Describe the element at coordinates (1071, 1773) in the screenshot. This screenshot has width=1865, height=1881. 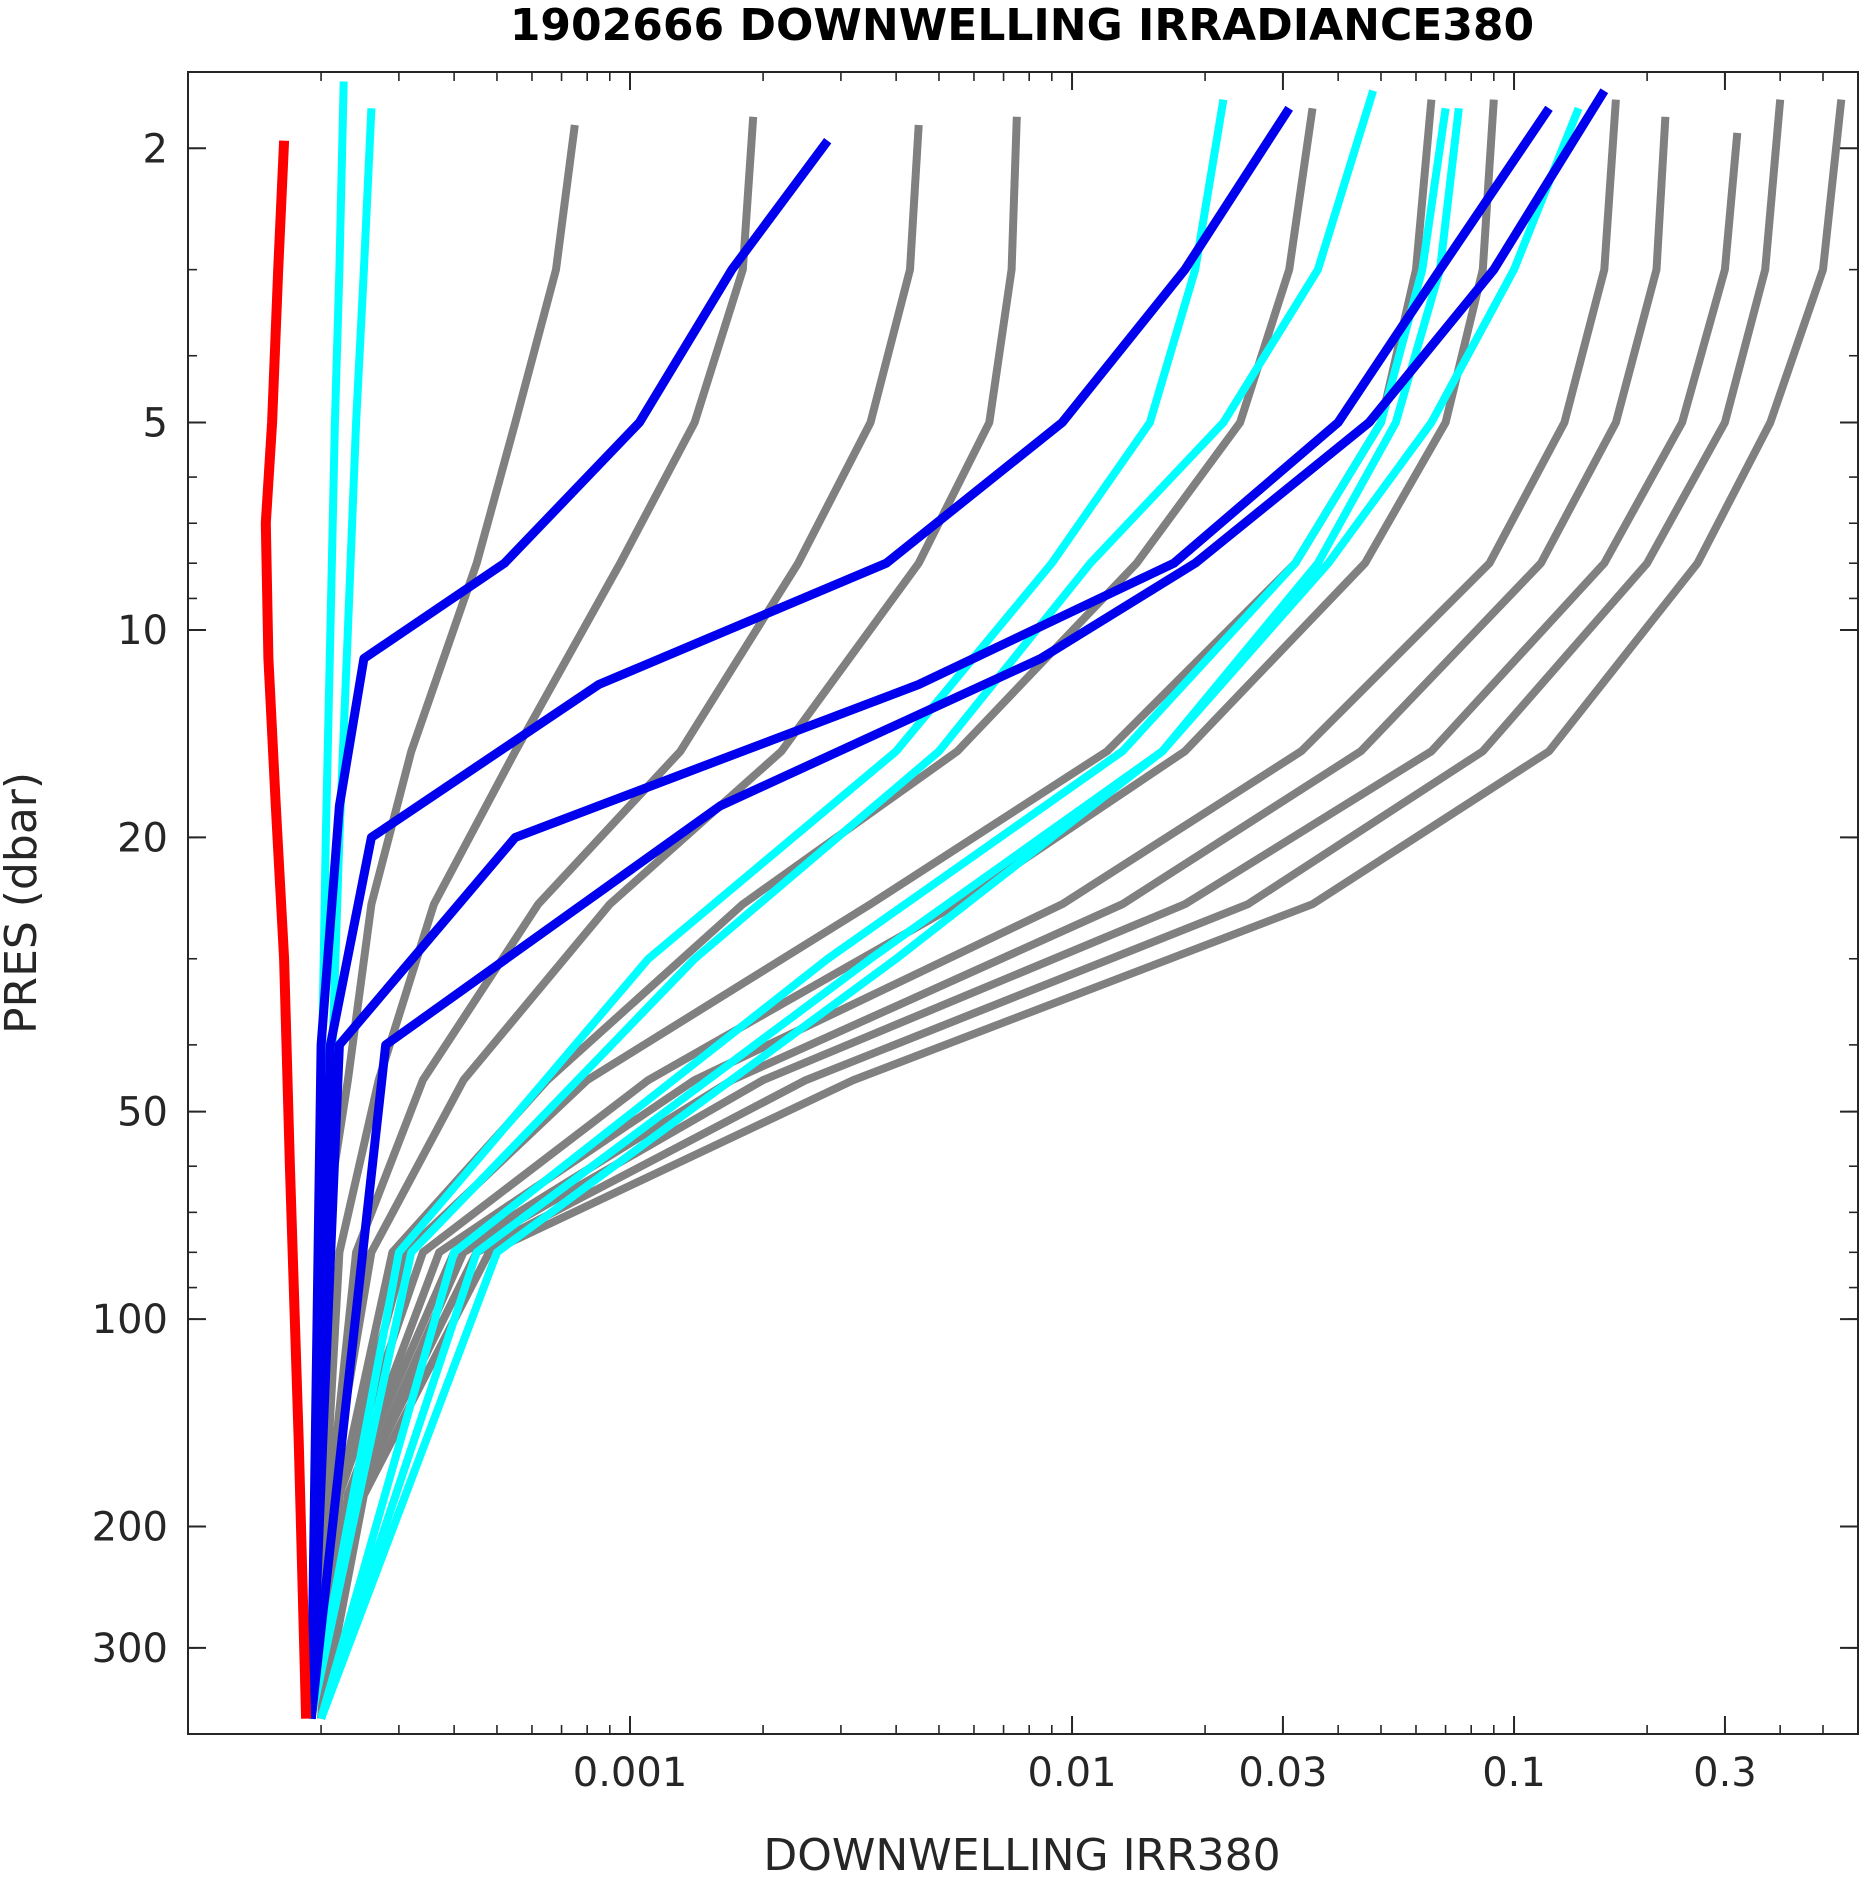
I see `x-tick-label: 0.01` at that location.